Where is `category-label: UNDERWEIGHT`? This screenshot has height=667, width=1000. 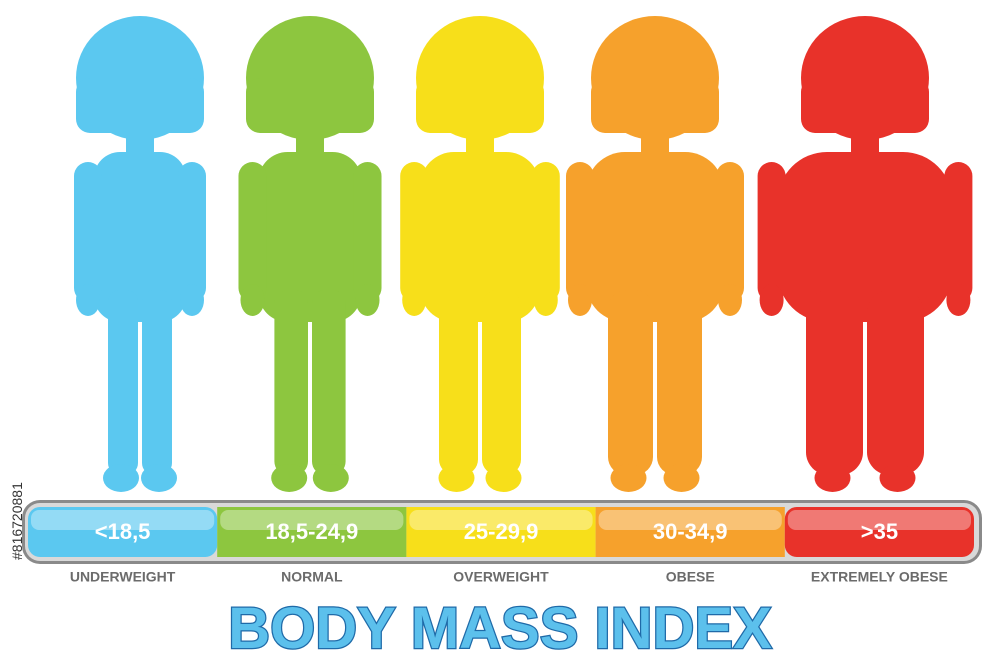 category-label: UNDERWEIGHT is located at coordinates (123, 577).